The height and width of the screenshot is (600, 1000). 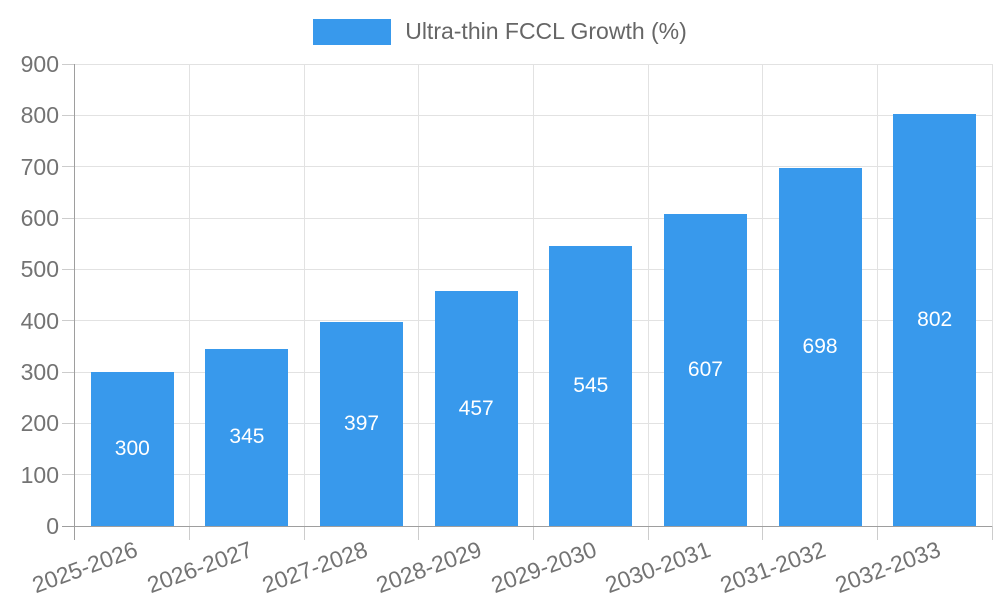 I want to click on bar-value-label: 397, so click(x=362, y=424).